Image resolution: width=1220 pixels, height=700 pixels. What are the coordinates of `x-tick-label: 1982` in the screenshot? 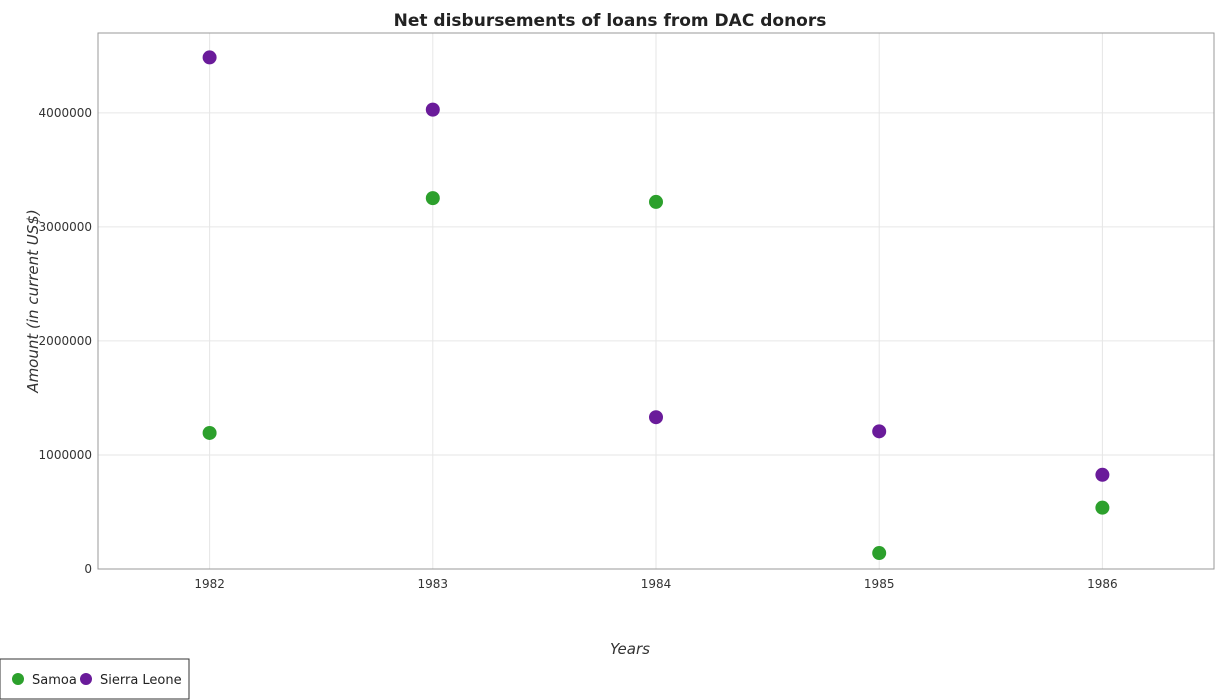 It's located at (209, 584).